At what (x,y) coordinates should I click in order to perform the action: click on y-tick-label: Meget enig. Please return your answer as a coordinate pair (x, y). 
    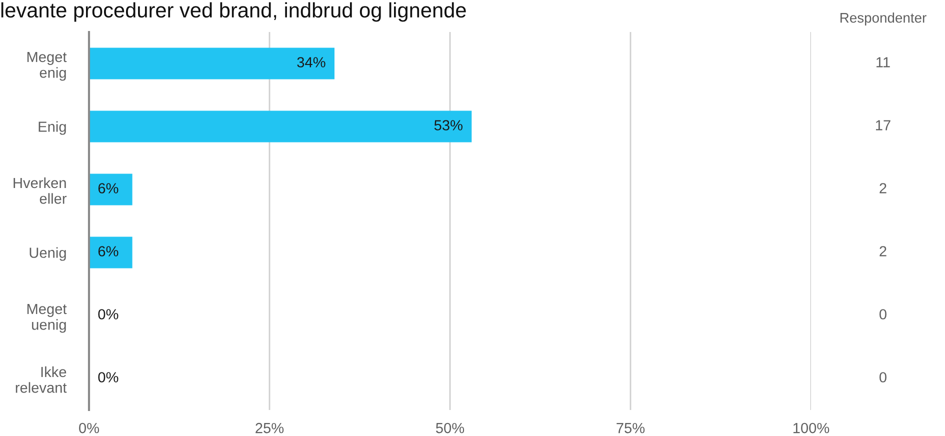
    Looking at the image, I should click on (47, 66).